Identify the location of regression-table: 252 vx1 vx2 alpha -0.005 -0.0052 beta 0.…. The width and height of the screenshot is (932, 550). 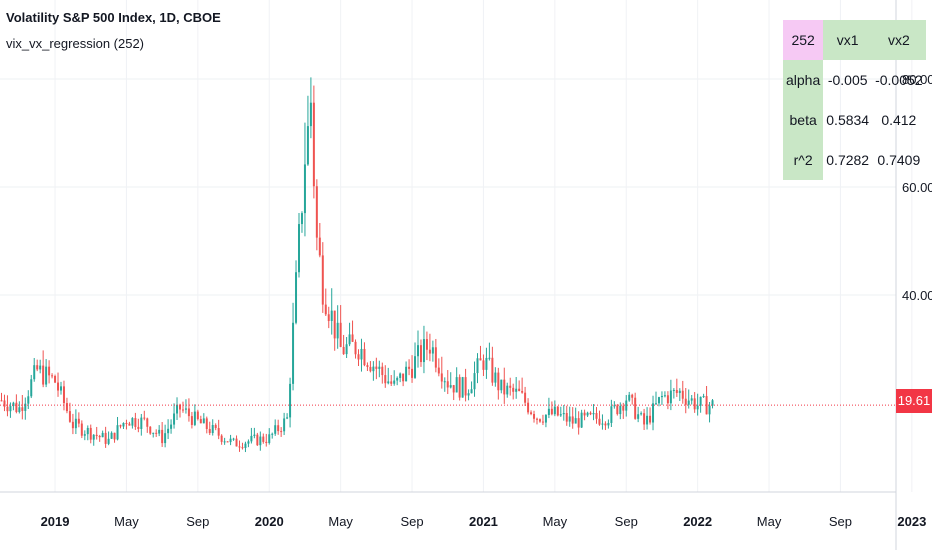
(854, 100).